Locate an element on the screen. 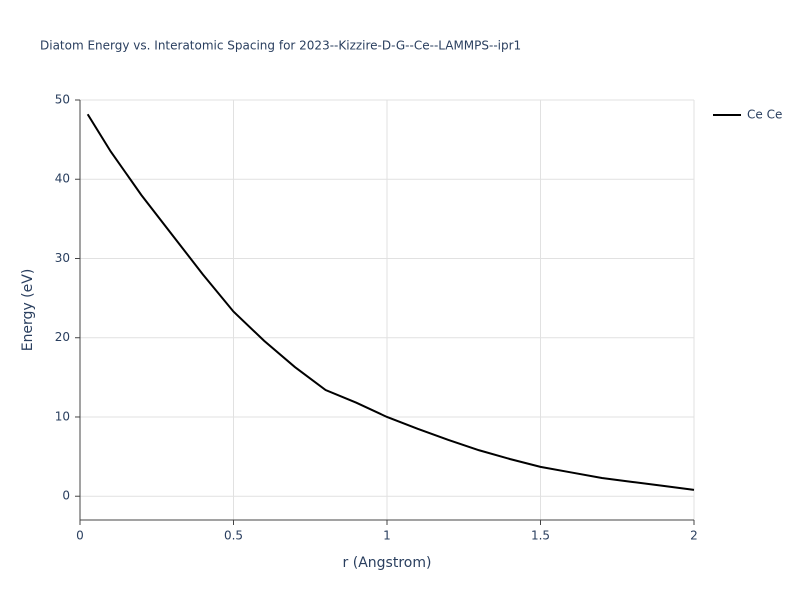  legend-label: Ce Ce is located at coordinates (764, 115).